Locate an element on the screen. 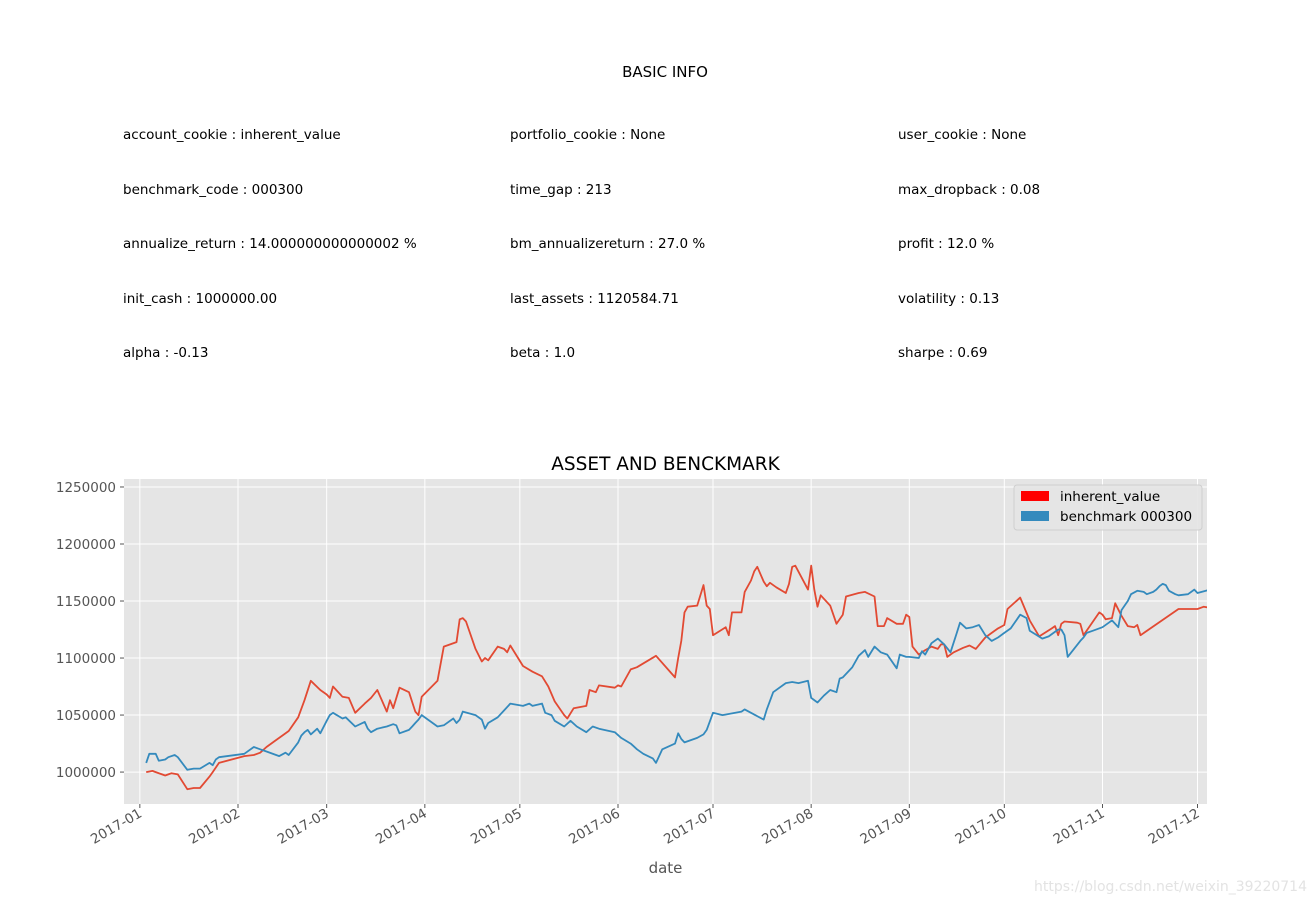 Image resolution: width=1315 pixels, height=905 pixels. info-item-r1-c0: benchmark_code : 000300 is located at coordinates (213, 190).